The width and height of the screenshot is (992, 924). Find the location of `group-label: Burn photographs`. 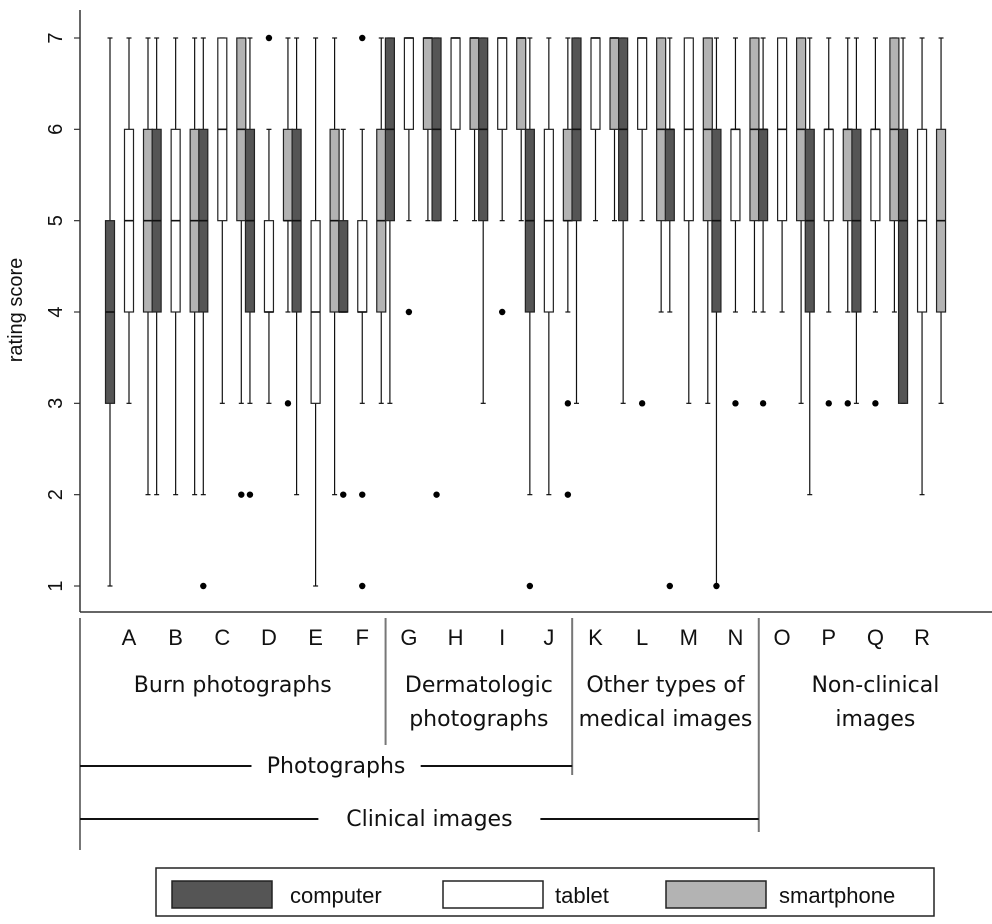

group-label: Burn photographs is located at coordinates (233, 685).